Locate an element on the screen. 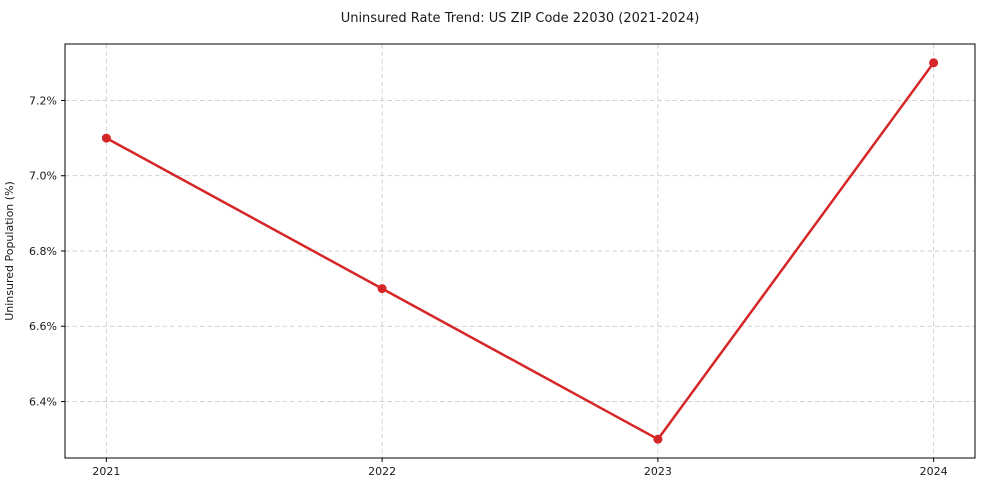 The width and height of the screenshot is (989, 490). y-tick-label: 6.6% is located at coordinates (43, 326).